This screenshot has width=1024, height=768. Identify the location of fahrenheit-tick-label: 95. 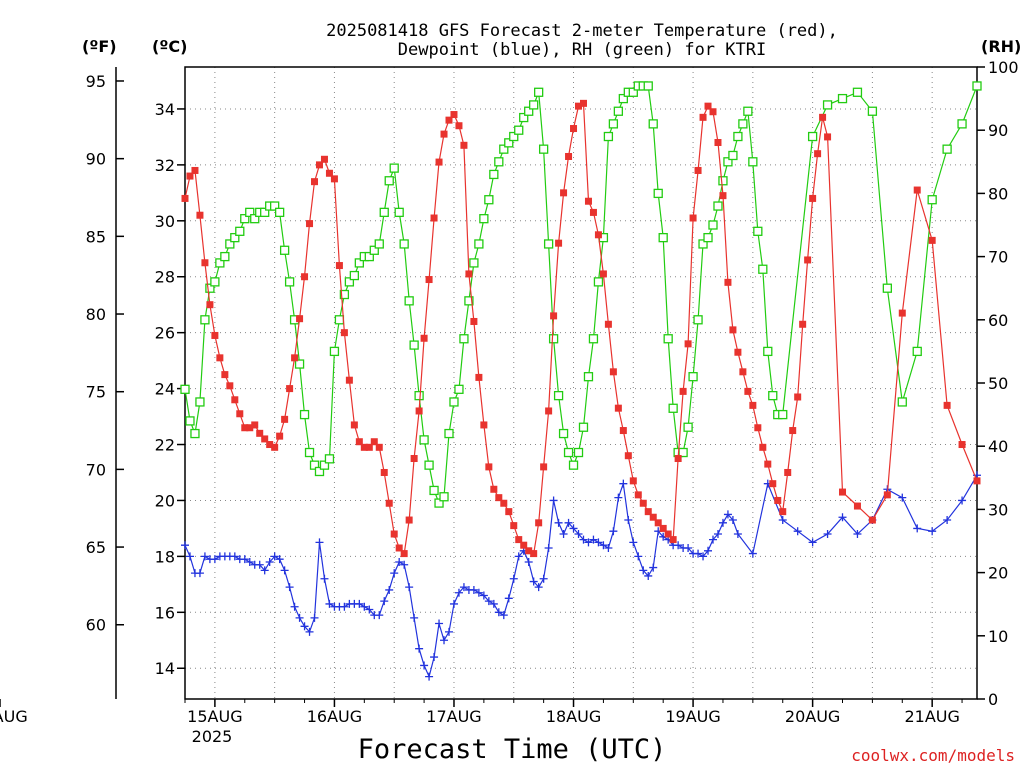
(96, 81).